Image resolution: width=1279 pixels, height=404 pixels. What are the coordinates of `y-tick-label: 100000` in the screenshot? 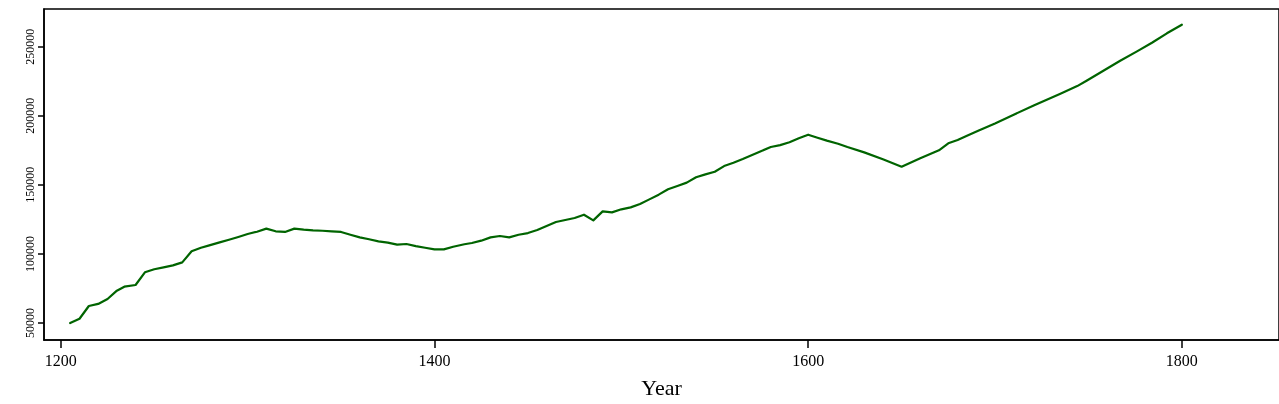 It's located at (30, 253).